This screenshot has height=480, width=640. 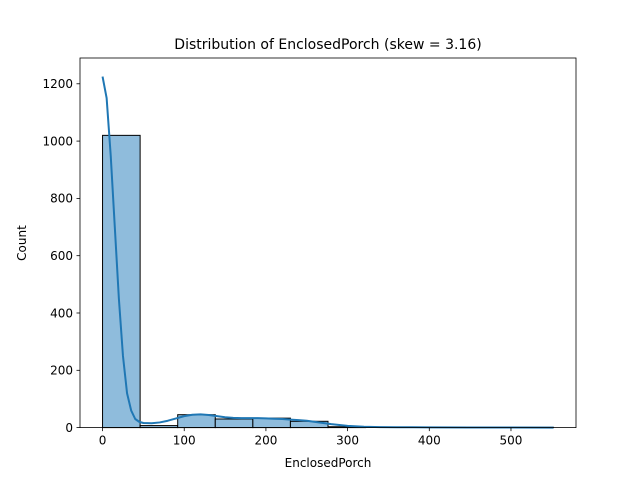 I want to click on x-tick-label: 500, so click(x=511, y=441).